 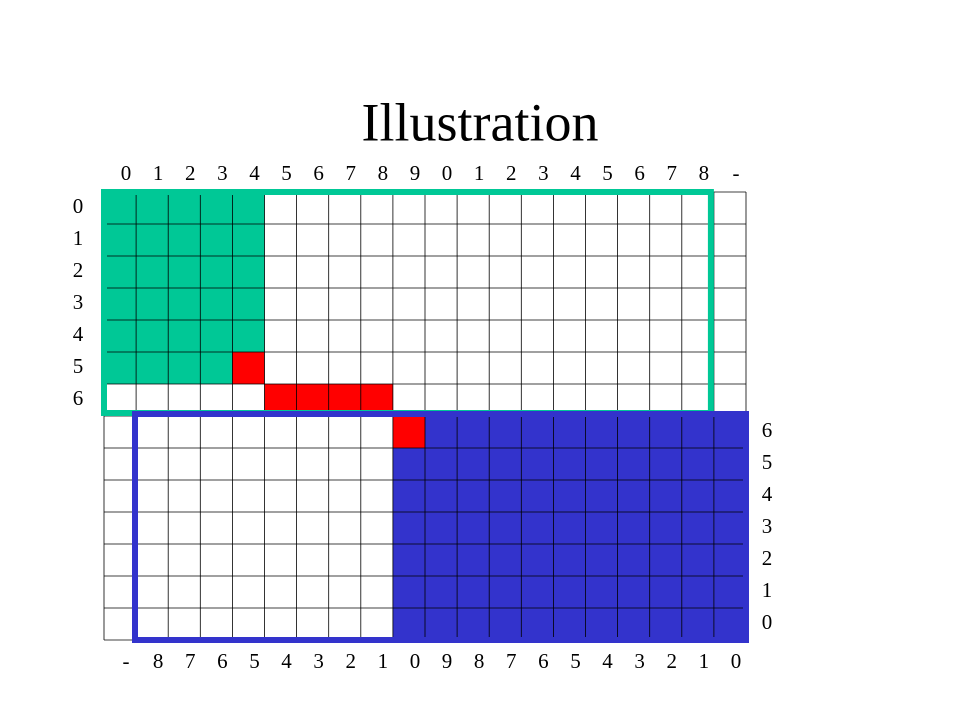 I want to click on right-label: 1, so click(x=767, y=590).